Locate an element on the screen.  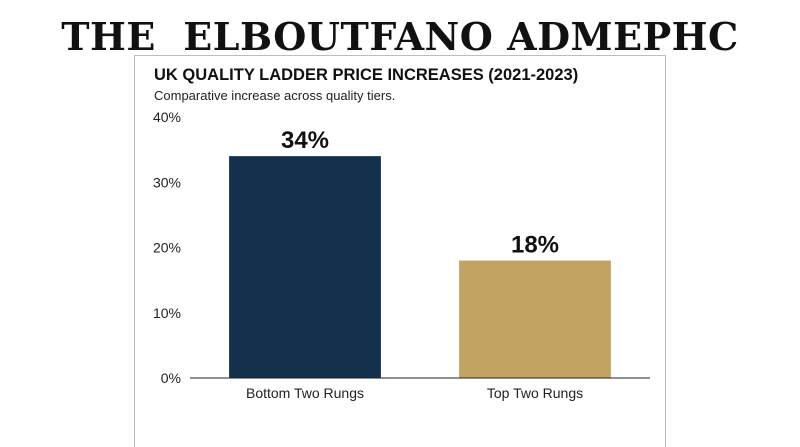
data-labels: 34% 18% is located at coordinates (420, 192).